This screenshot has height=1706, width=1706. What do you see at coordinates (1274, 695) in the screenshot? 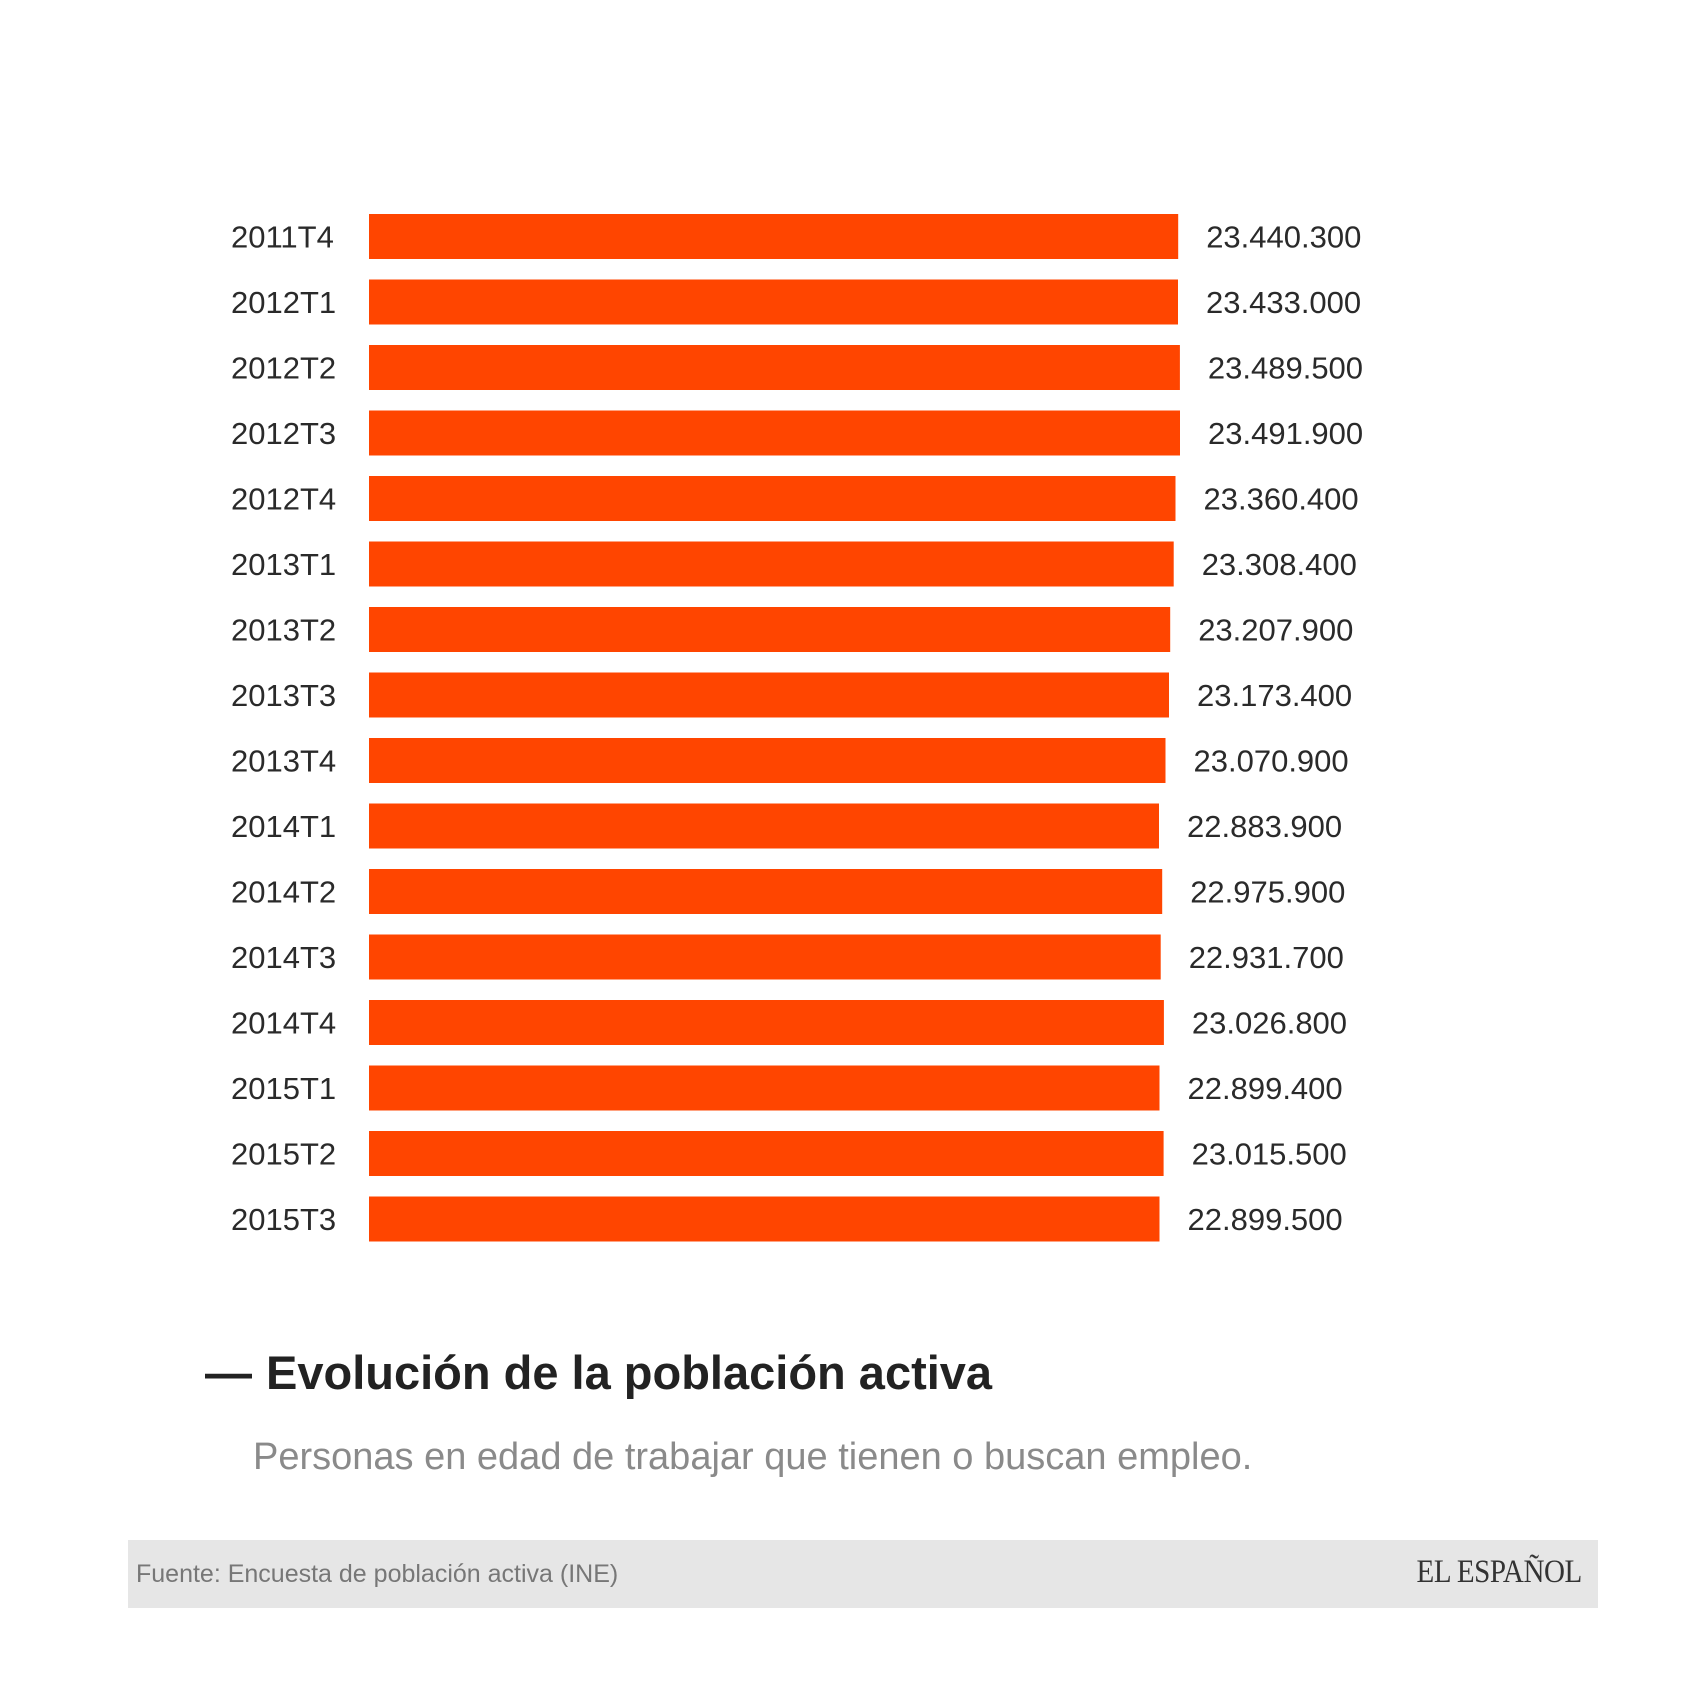
I see `value-label: 23.173.400` at bounding box center [1274, 695].